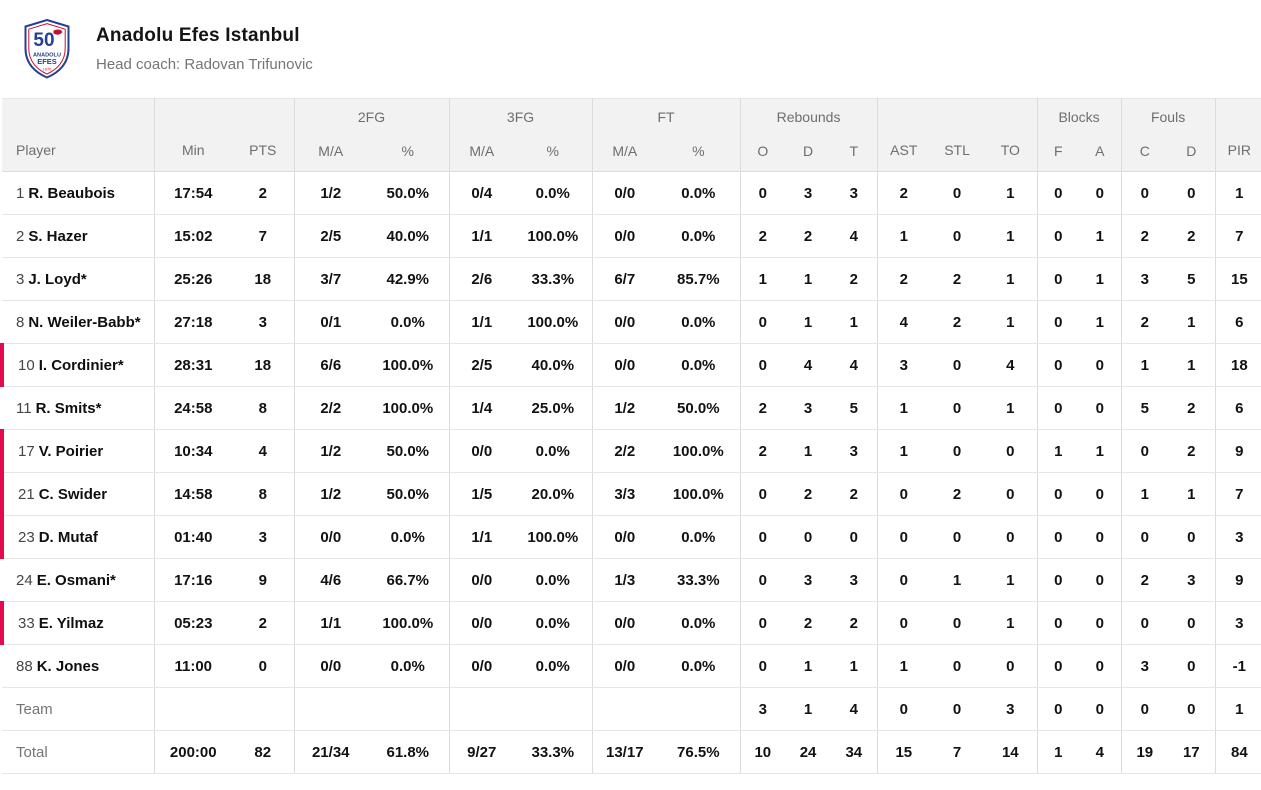 The height and width of the screenshot is (790, 1261). What do you see at coordinates (903, 135) in the screenshot?
I see `col-header-ast: AST` at bounding box center [903, 135].